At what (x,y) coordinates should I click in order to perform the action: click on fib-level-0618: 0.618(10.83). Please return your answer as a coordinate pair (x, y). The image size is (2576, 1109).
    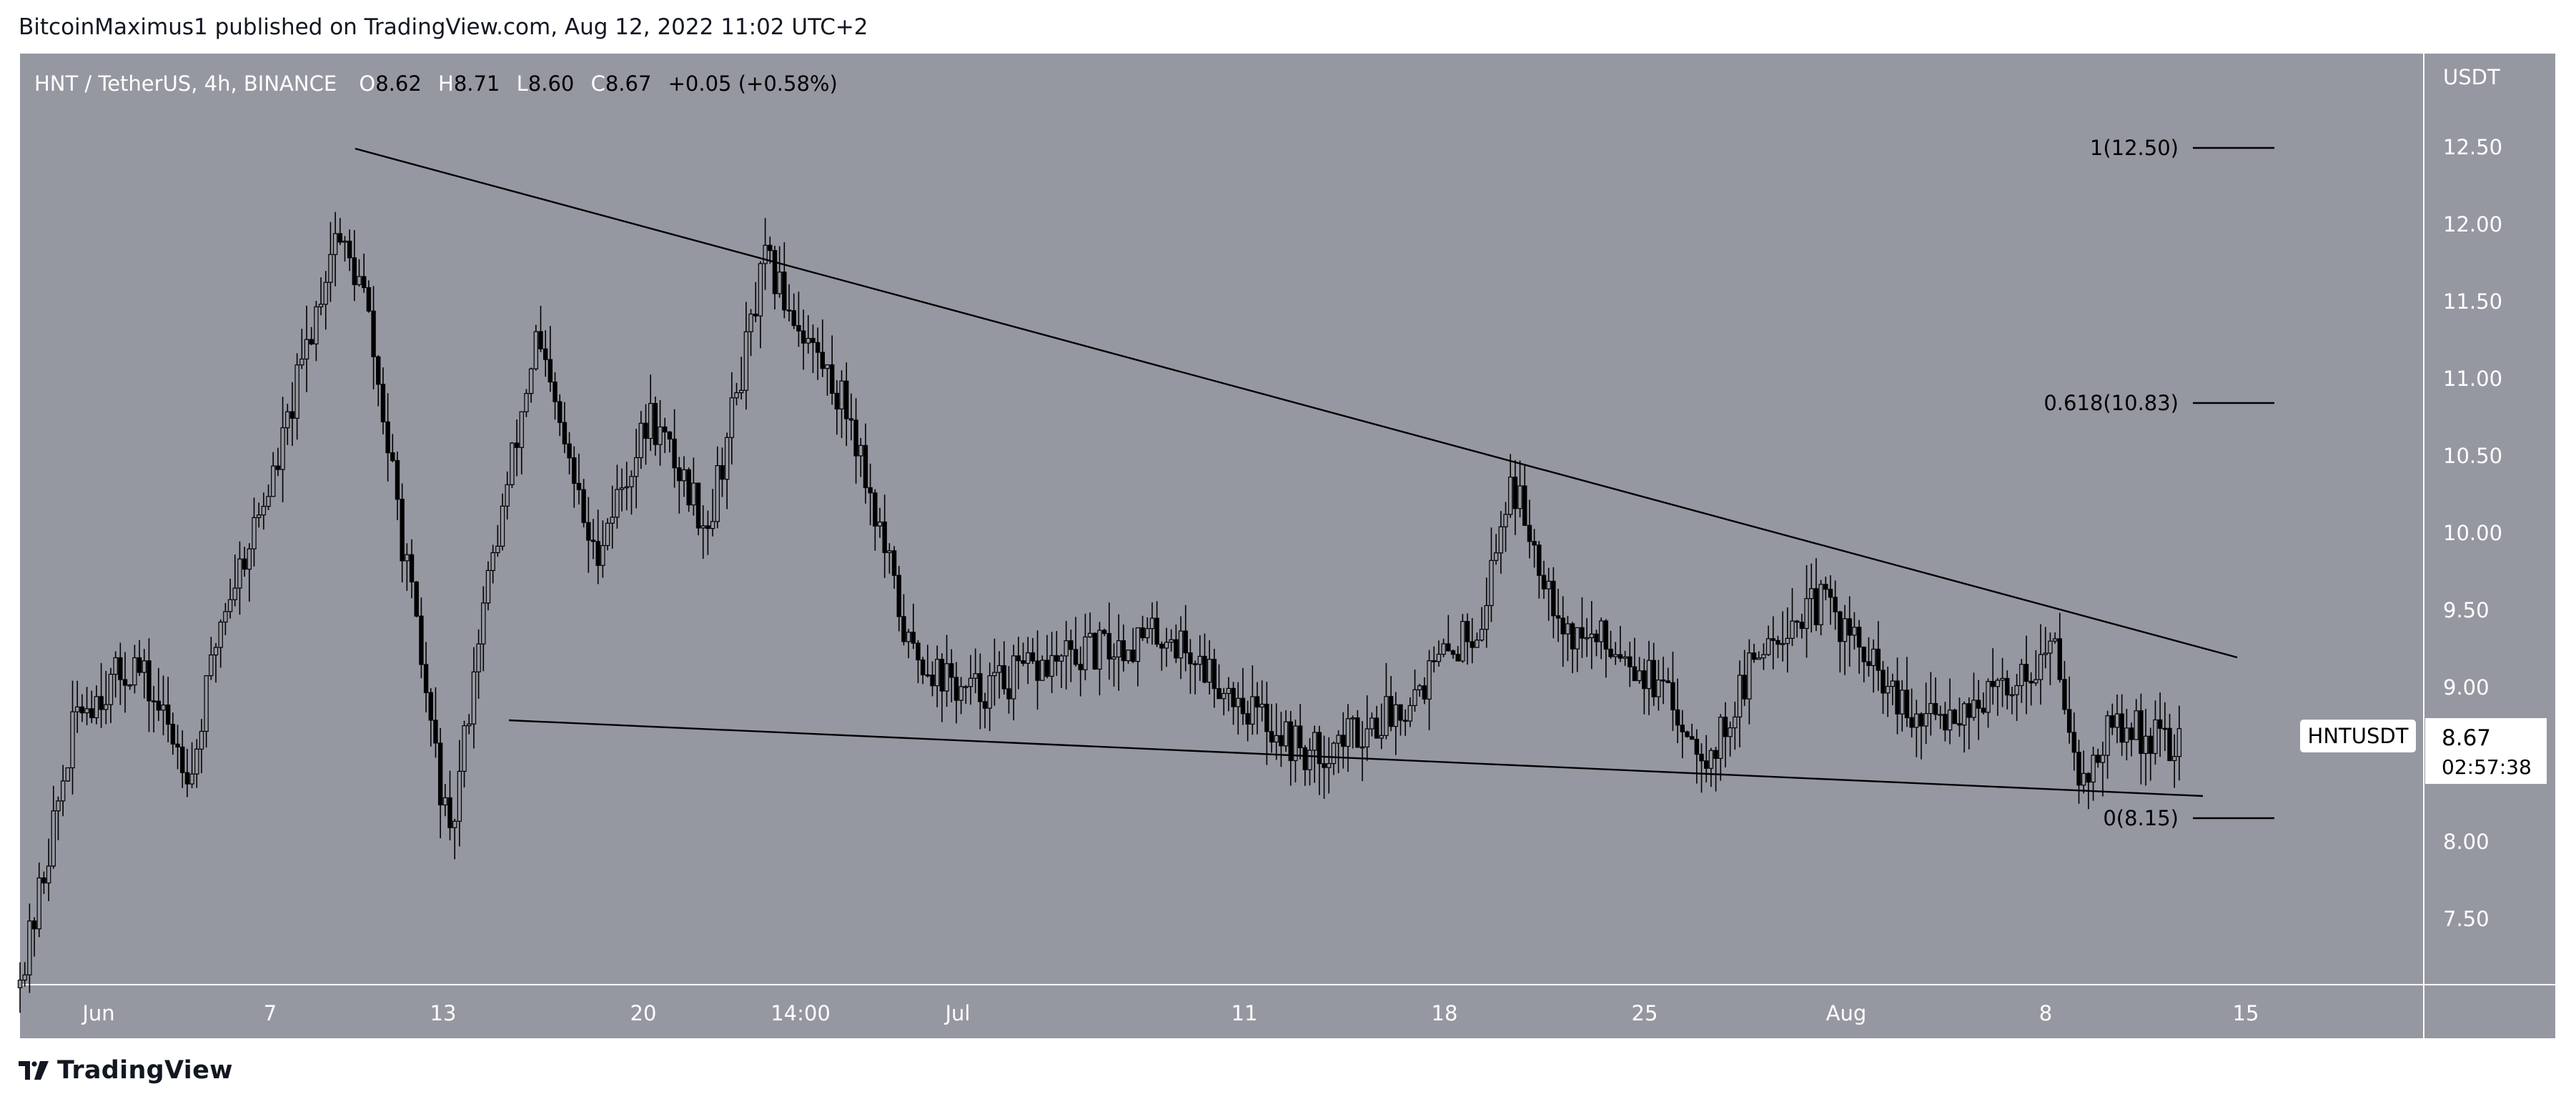
    Looking at the image, I should click on (2159, 403).